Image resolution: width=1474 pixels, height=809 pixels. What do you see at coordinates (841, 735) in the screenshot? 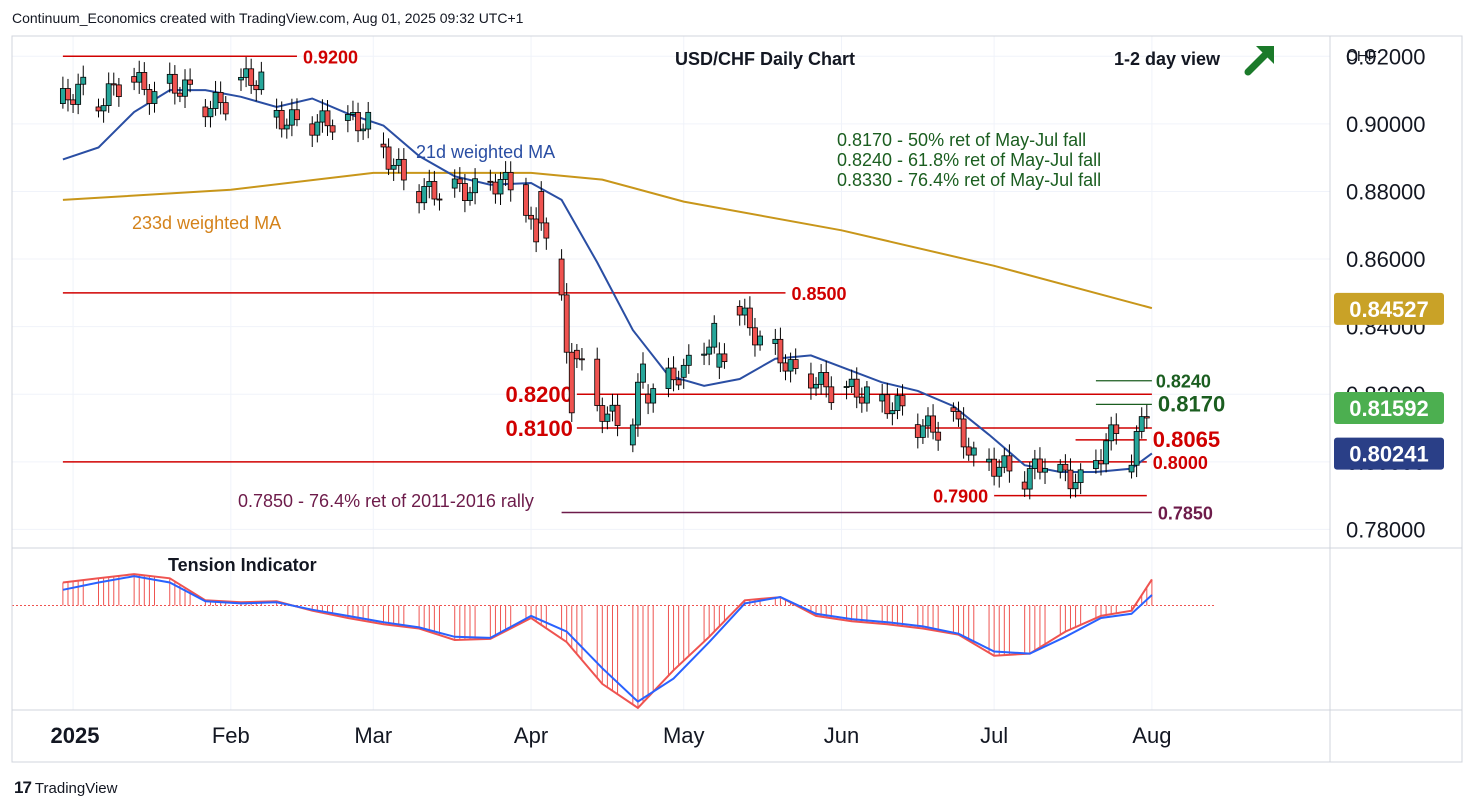
I see `x-tick-label-5: Jun` at bounding box center [841, 735].